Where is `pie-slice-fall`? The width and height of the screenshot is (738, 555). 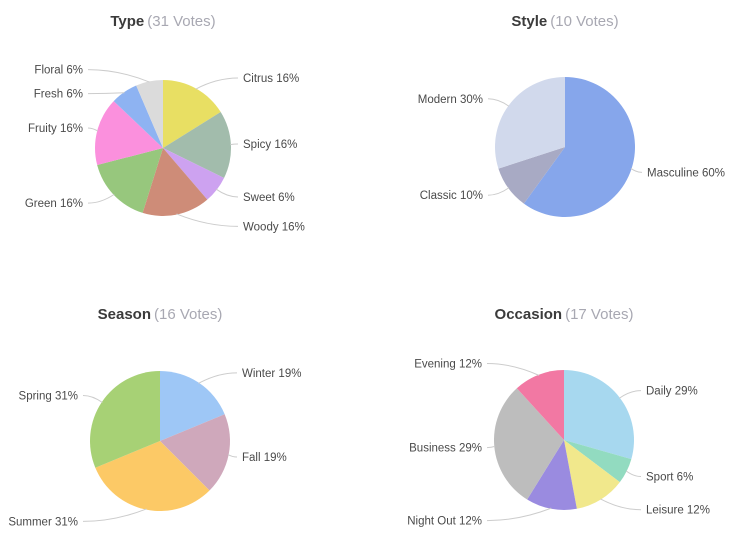 pie-slice-fall is located at coordinates (195, 452).